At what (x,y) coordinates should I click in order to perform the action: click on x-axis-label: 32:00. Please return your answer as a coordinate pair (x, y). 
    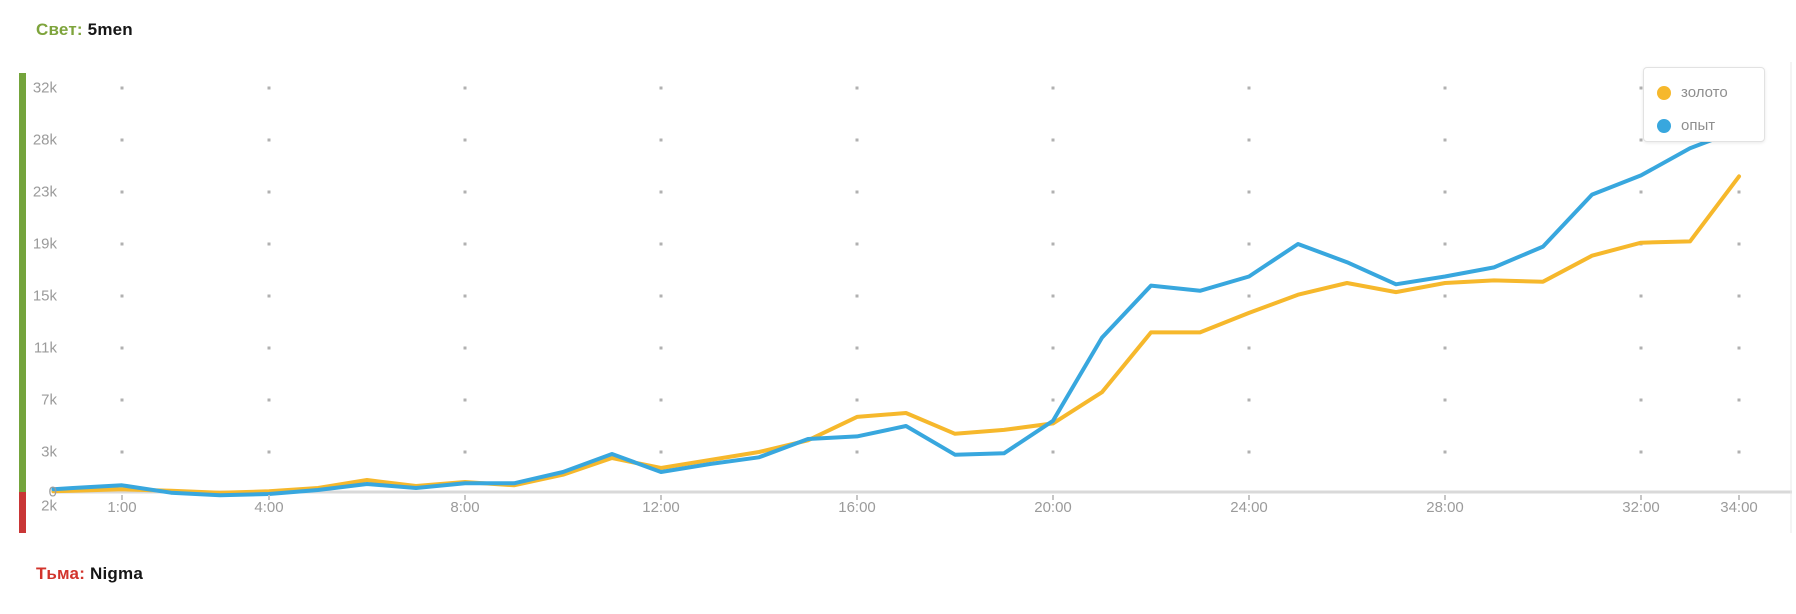
    Looking at the image, I should click on (1641, 507).